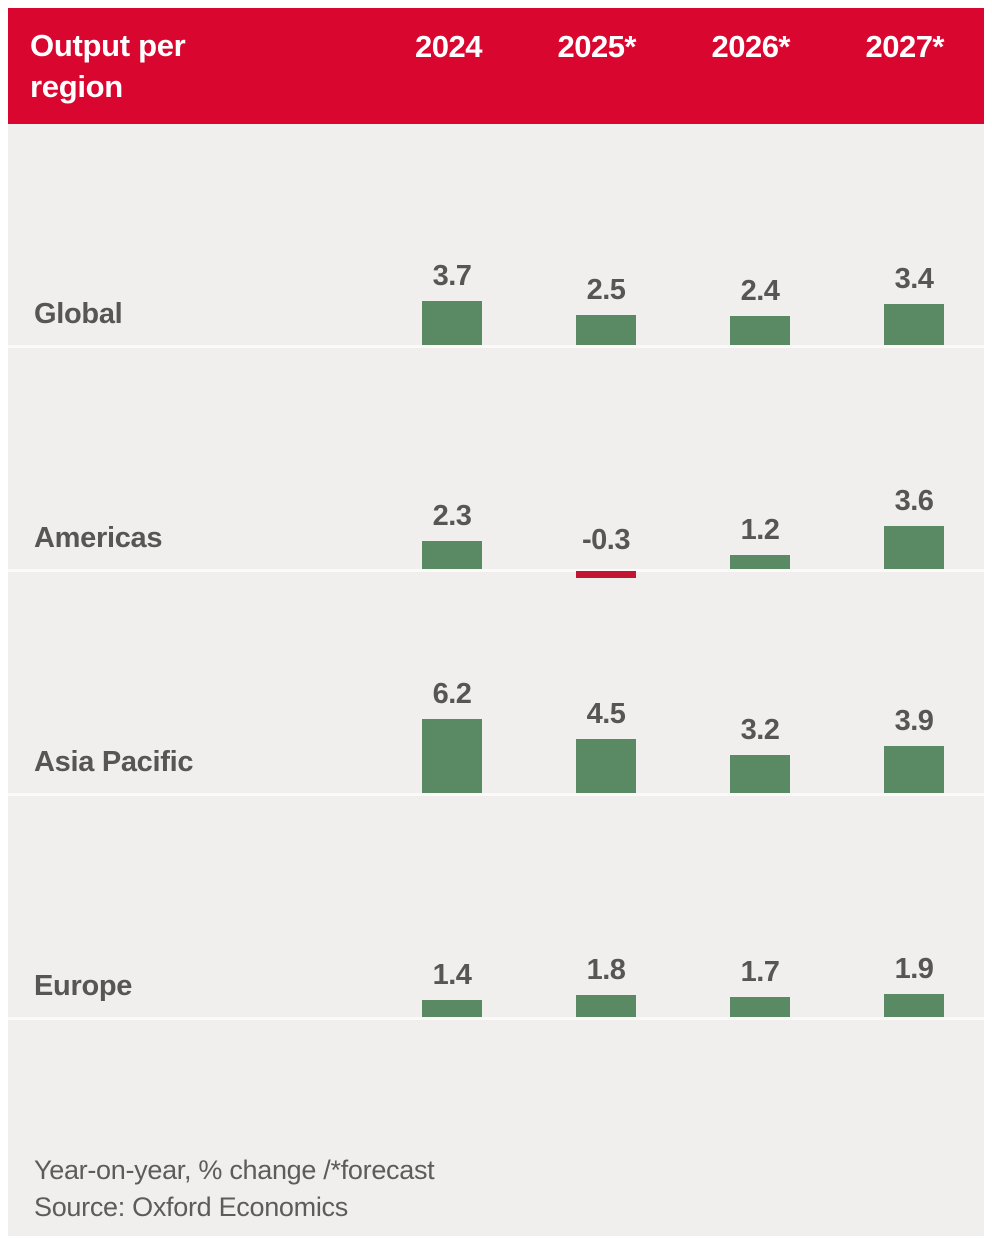  What do you see at coordinates (753, 906) in the screenshot?
I see `bar-cell: 1.7` at bounding box center [753, 906].